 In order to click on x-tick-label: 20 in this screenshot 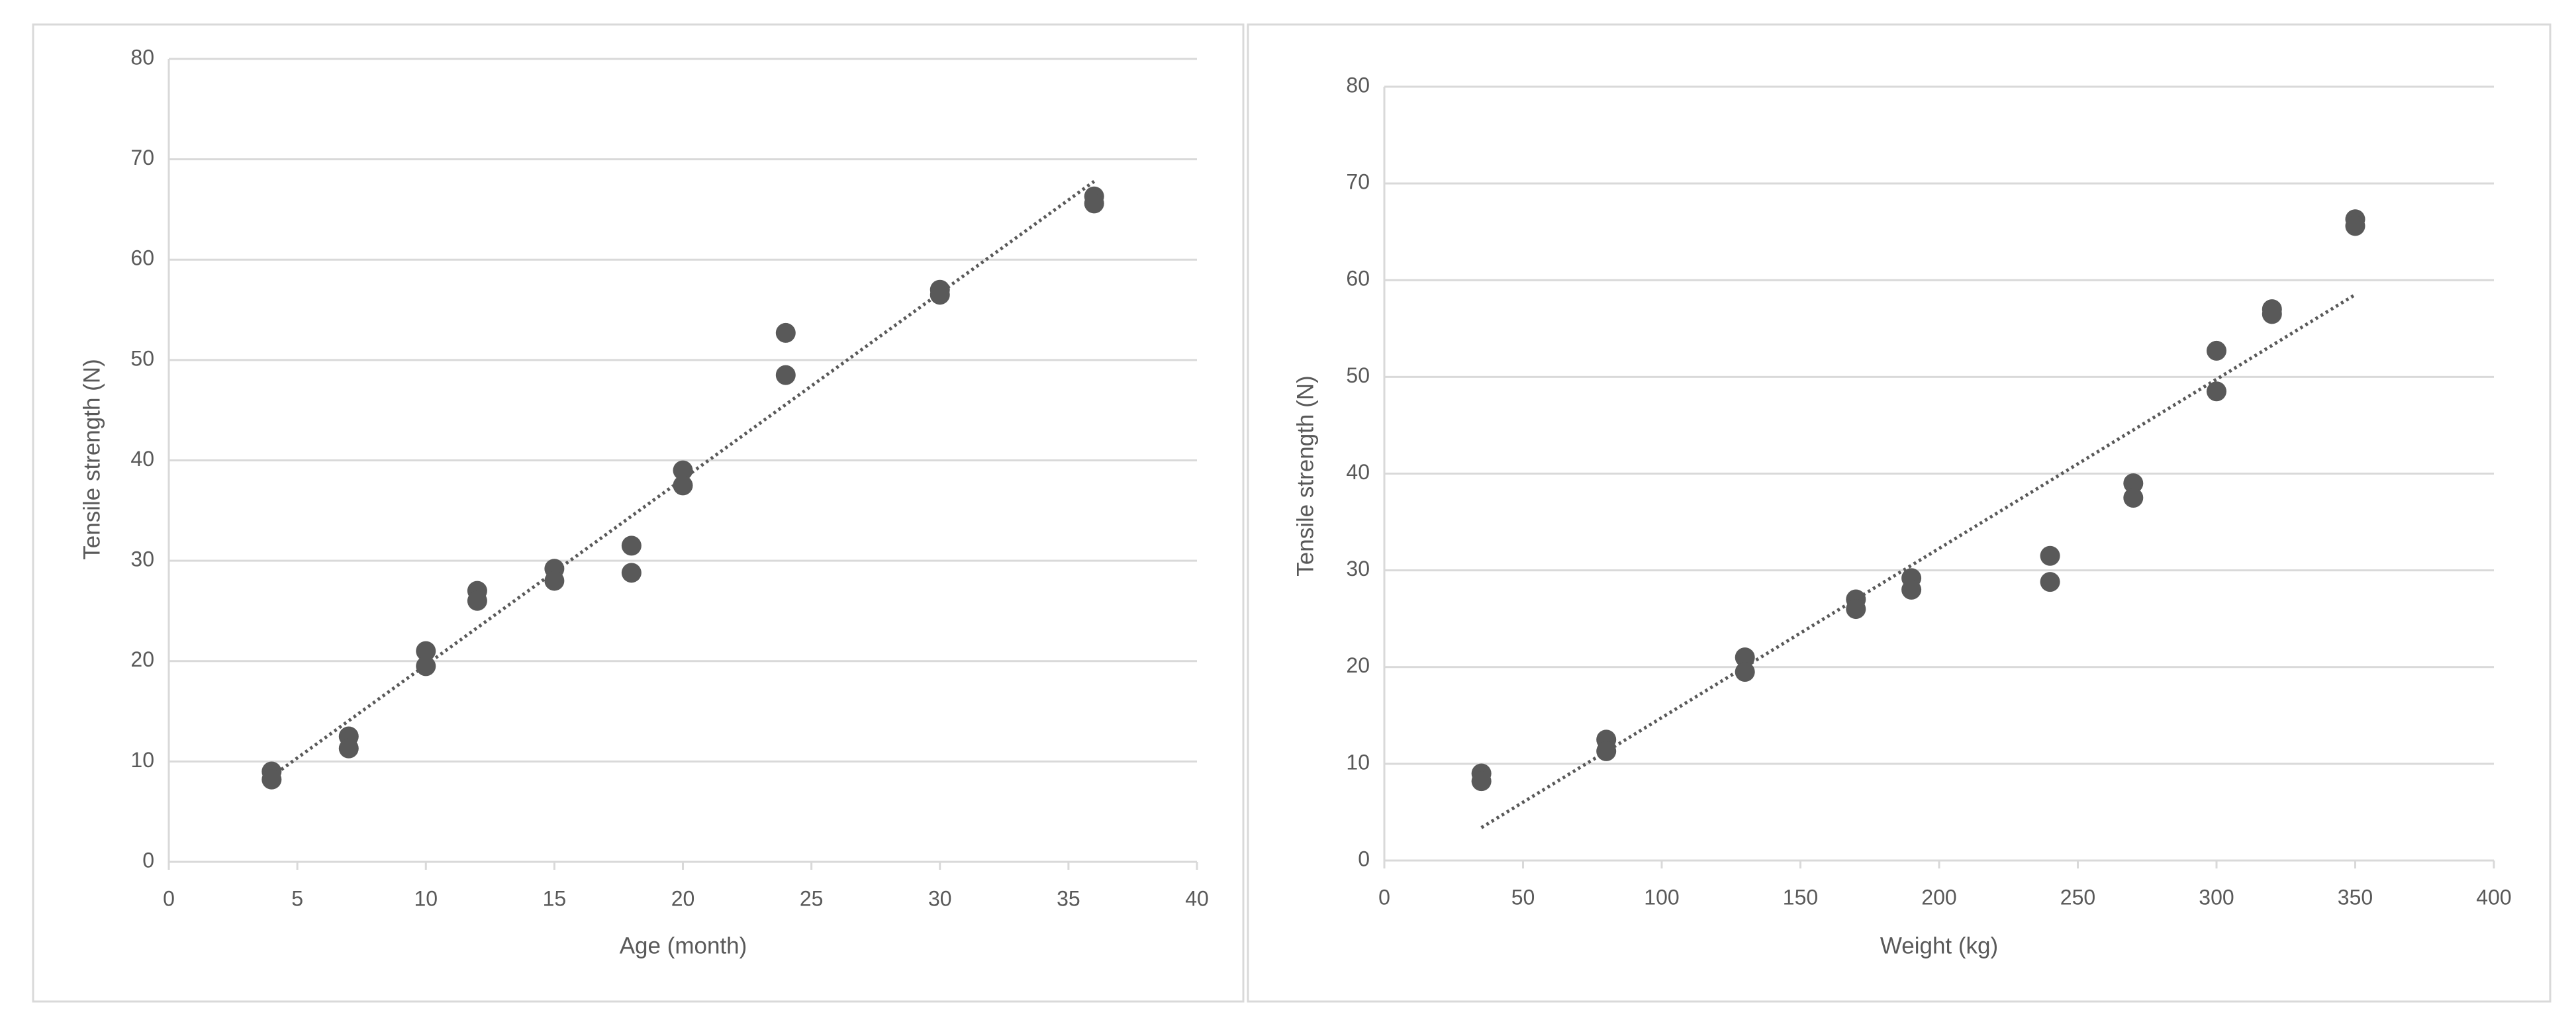, I will do `click(683, 898)`.